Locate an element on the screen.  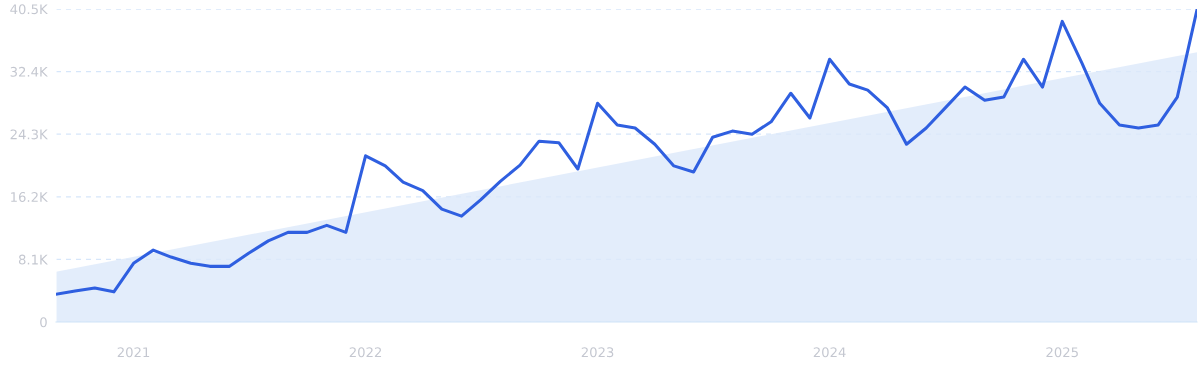
x-tick-label: 2023 is located at coordinates (597, 352).